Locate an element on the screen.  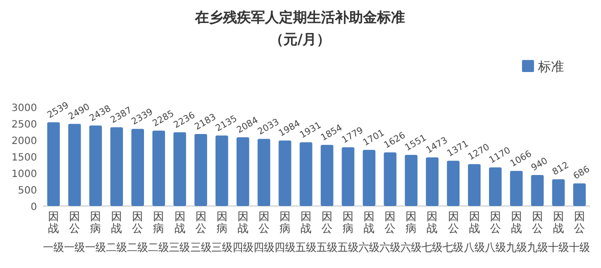
x-tick-label: 因公四级 is located at coordinates (264, 232).